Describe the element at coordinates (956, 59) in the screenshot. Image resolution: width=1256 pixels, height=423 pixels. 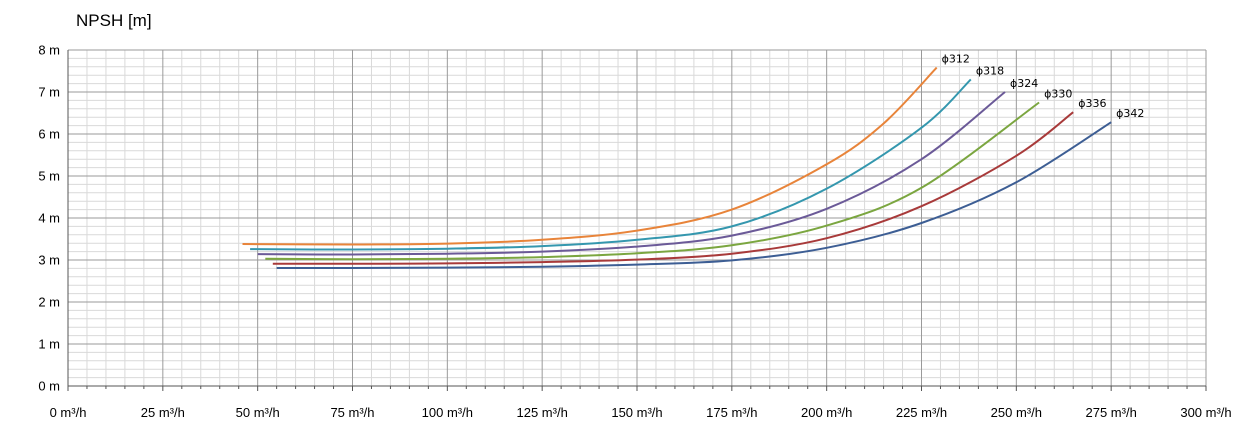
I see `series-label-1: ϕ312` at that location.